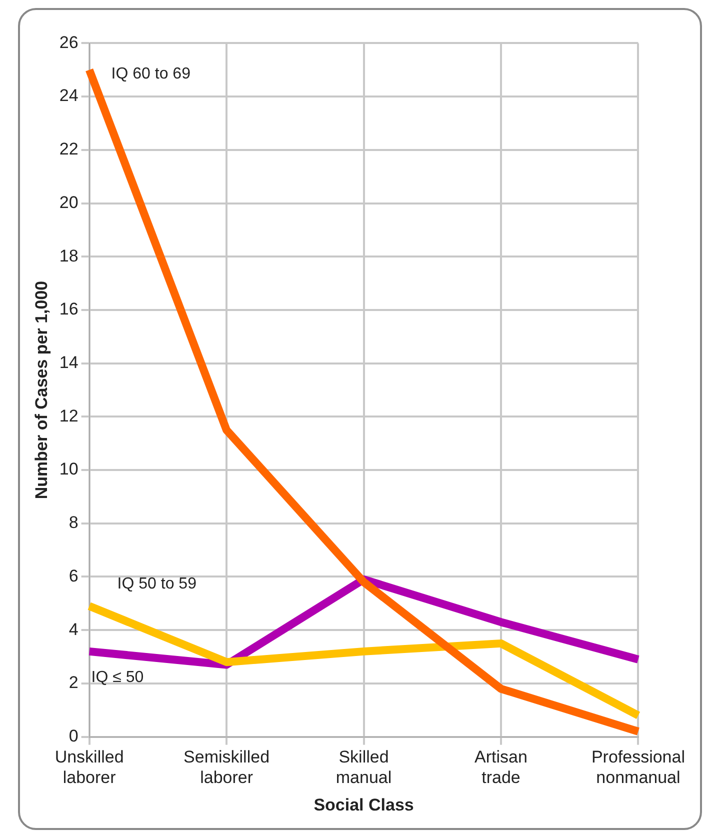 The width and height of the screenshot is (707, 835). What do you see at coordinates (68, 362) in the screenshot?
I see `y-tick-label: 14` at bounding box center [68, 362].